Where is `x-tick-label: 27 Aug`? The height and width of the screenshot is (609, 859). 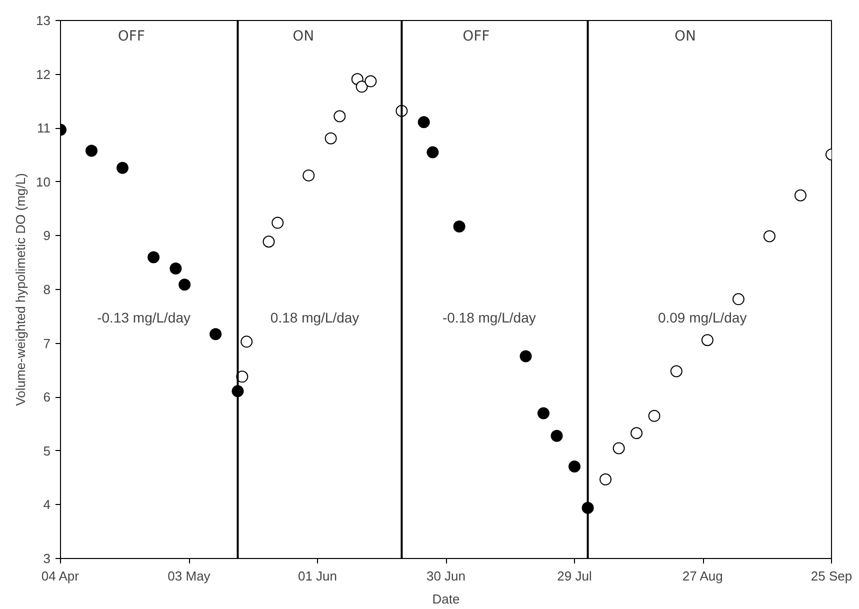
x-tick-label: 27 Aug is located at coordinates (702, 576).